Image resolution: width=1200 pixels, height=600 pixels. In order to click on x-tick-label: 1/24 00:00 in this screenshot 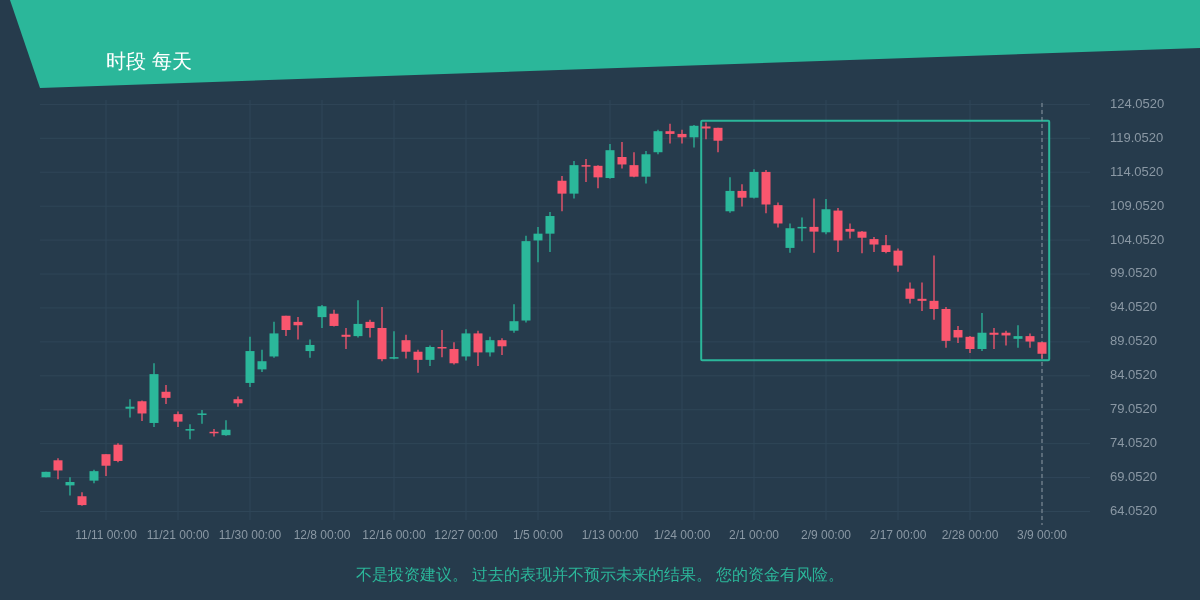, I will do `click(682, 535)`.